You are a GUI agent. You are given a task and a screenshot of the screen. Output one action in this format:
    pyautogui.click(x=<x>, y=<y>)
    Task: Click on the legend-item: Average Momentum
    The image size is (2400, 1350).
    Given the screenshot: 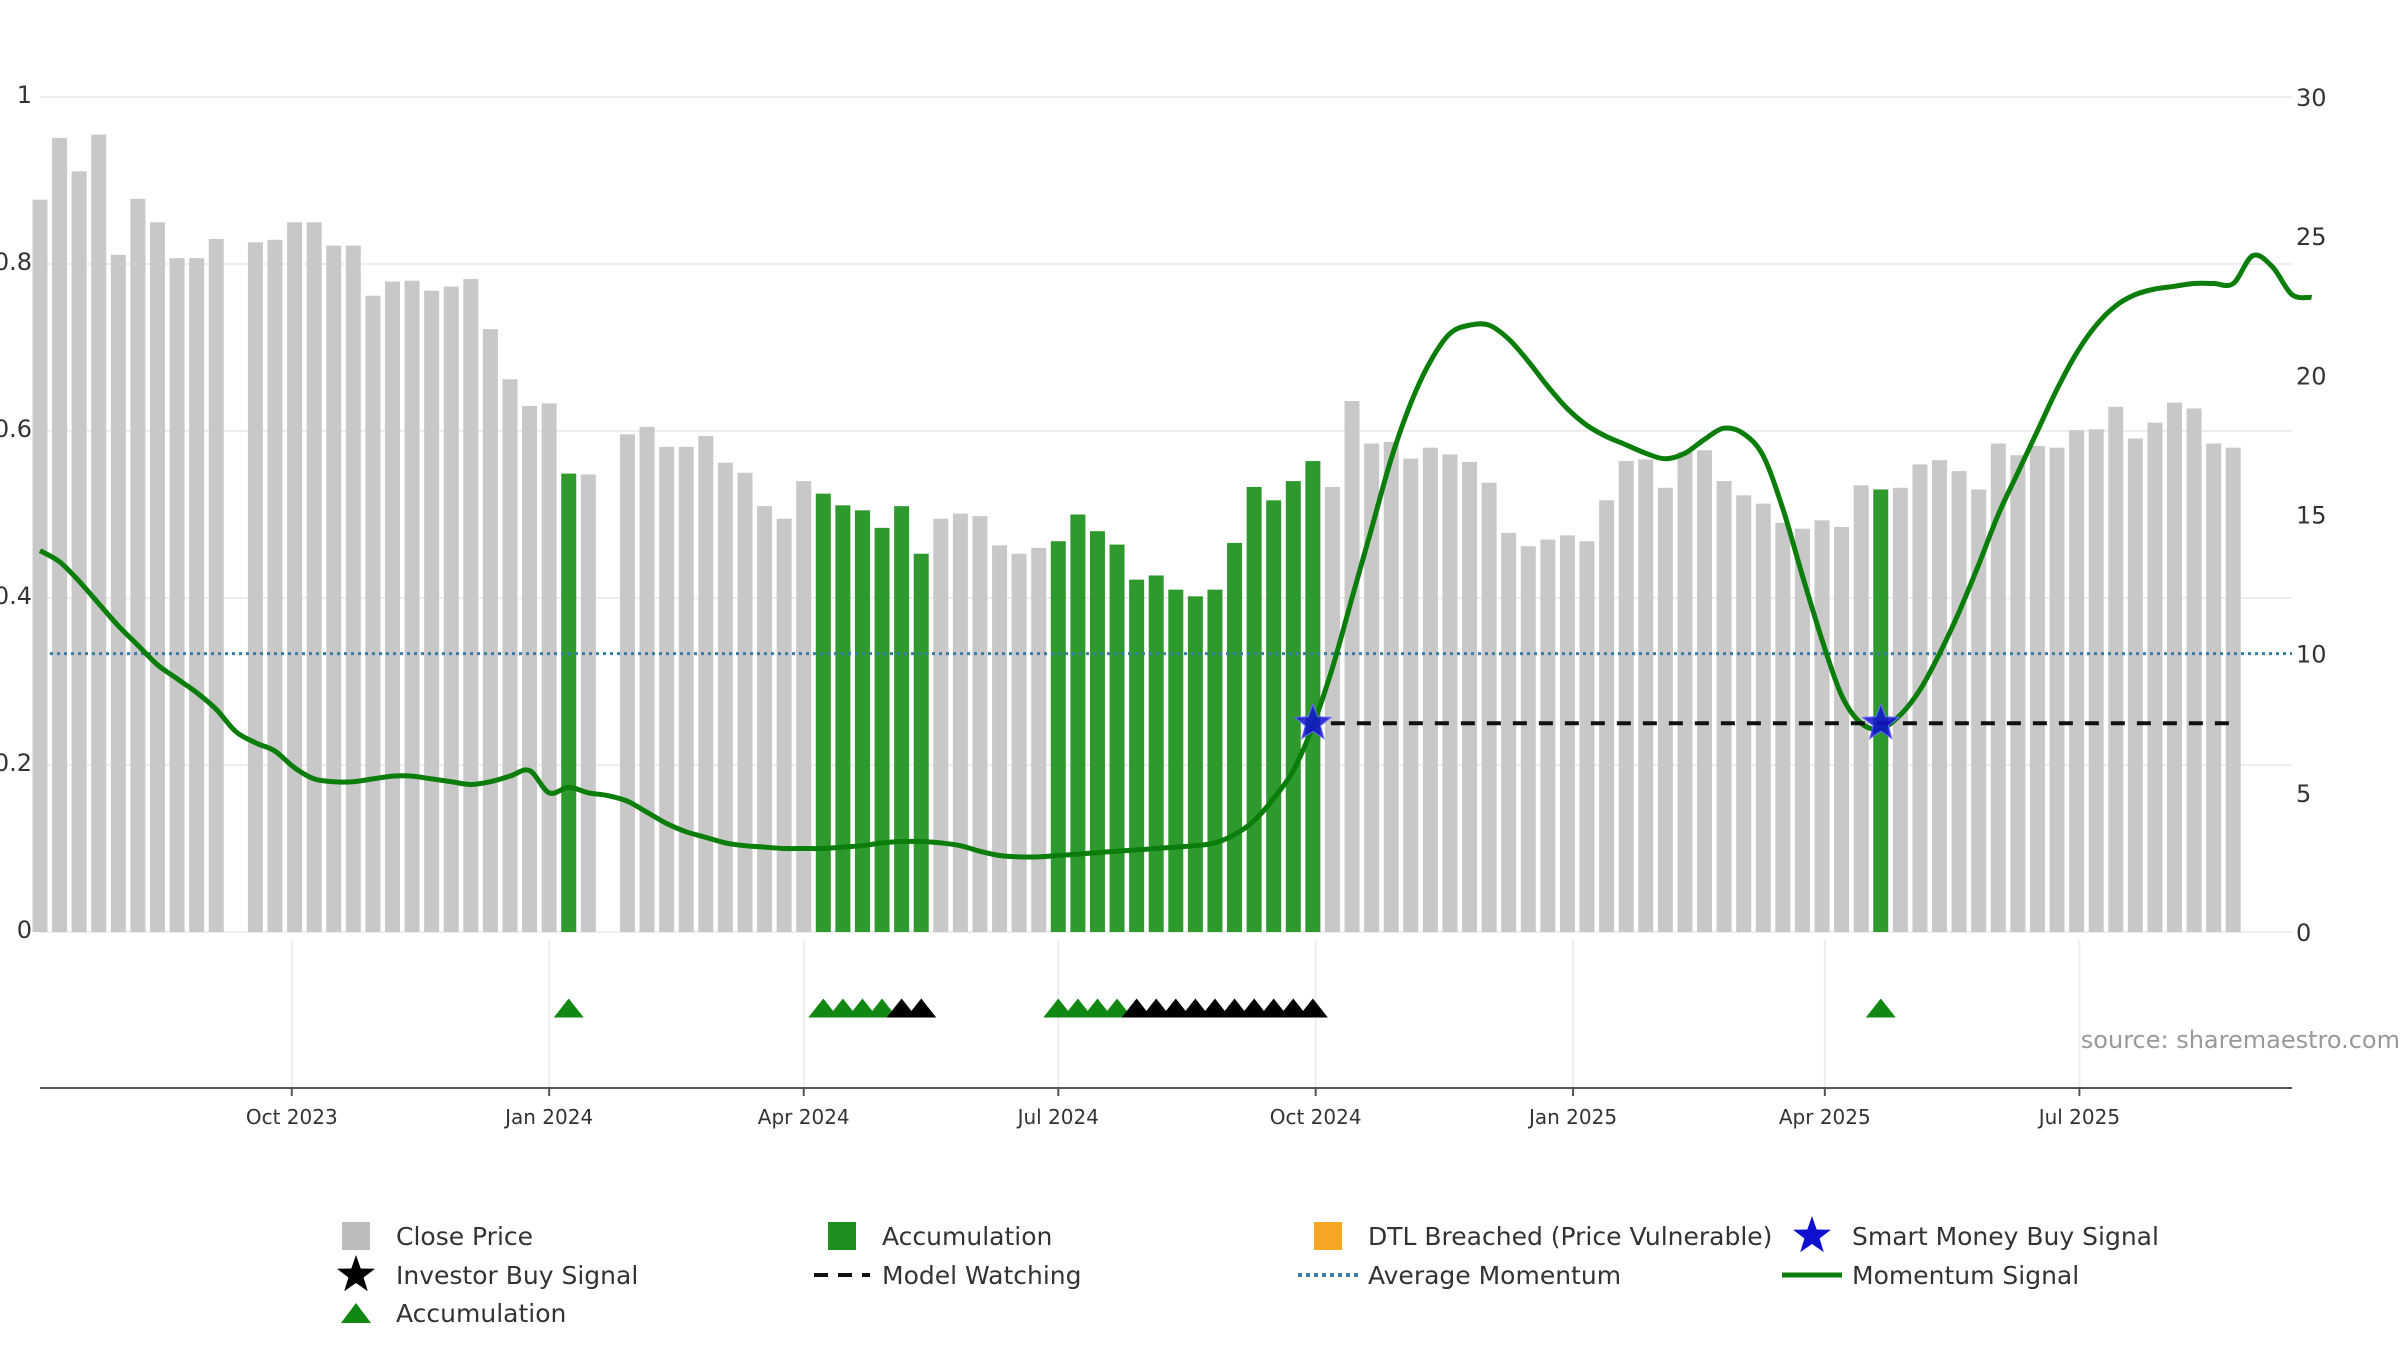 What is the action you would take?
    pyautogui.click(x=1459, y=1275)
    